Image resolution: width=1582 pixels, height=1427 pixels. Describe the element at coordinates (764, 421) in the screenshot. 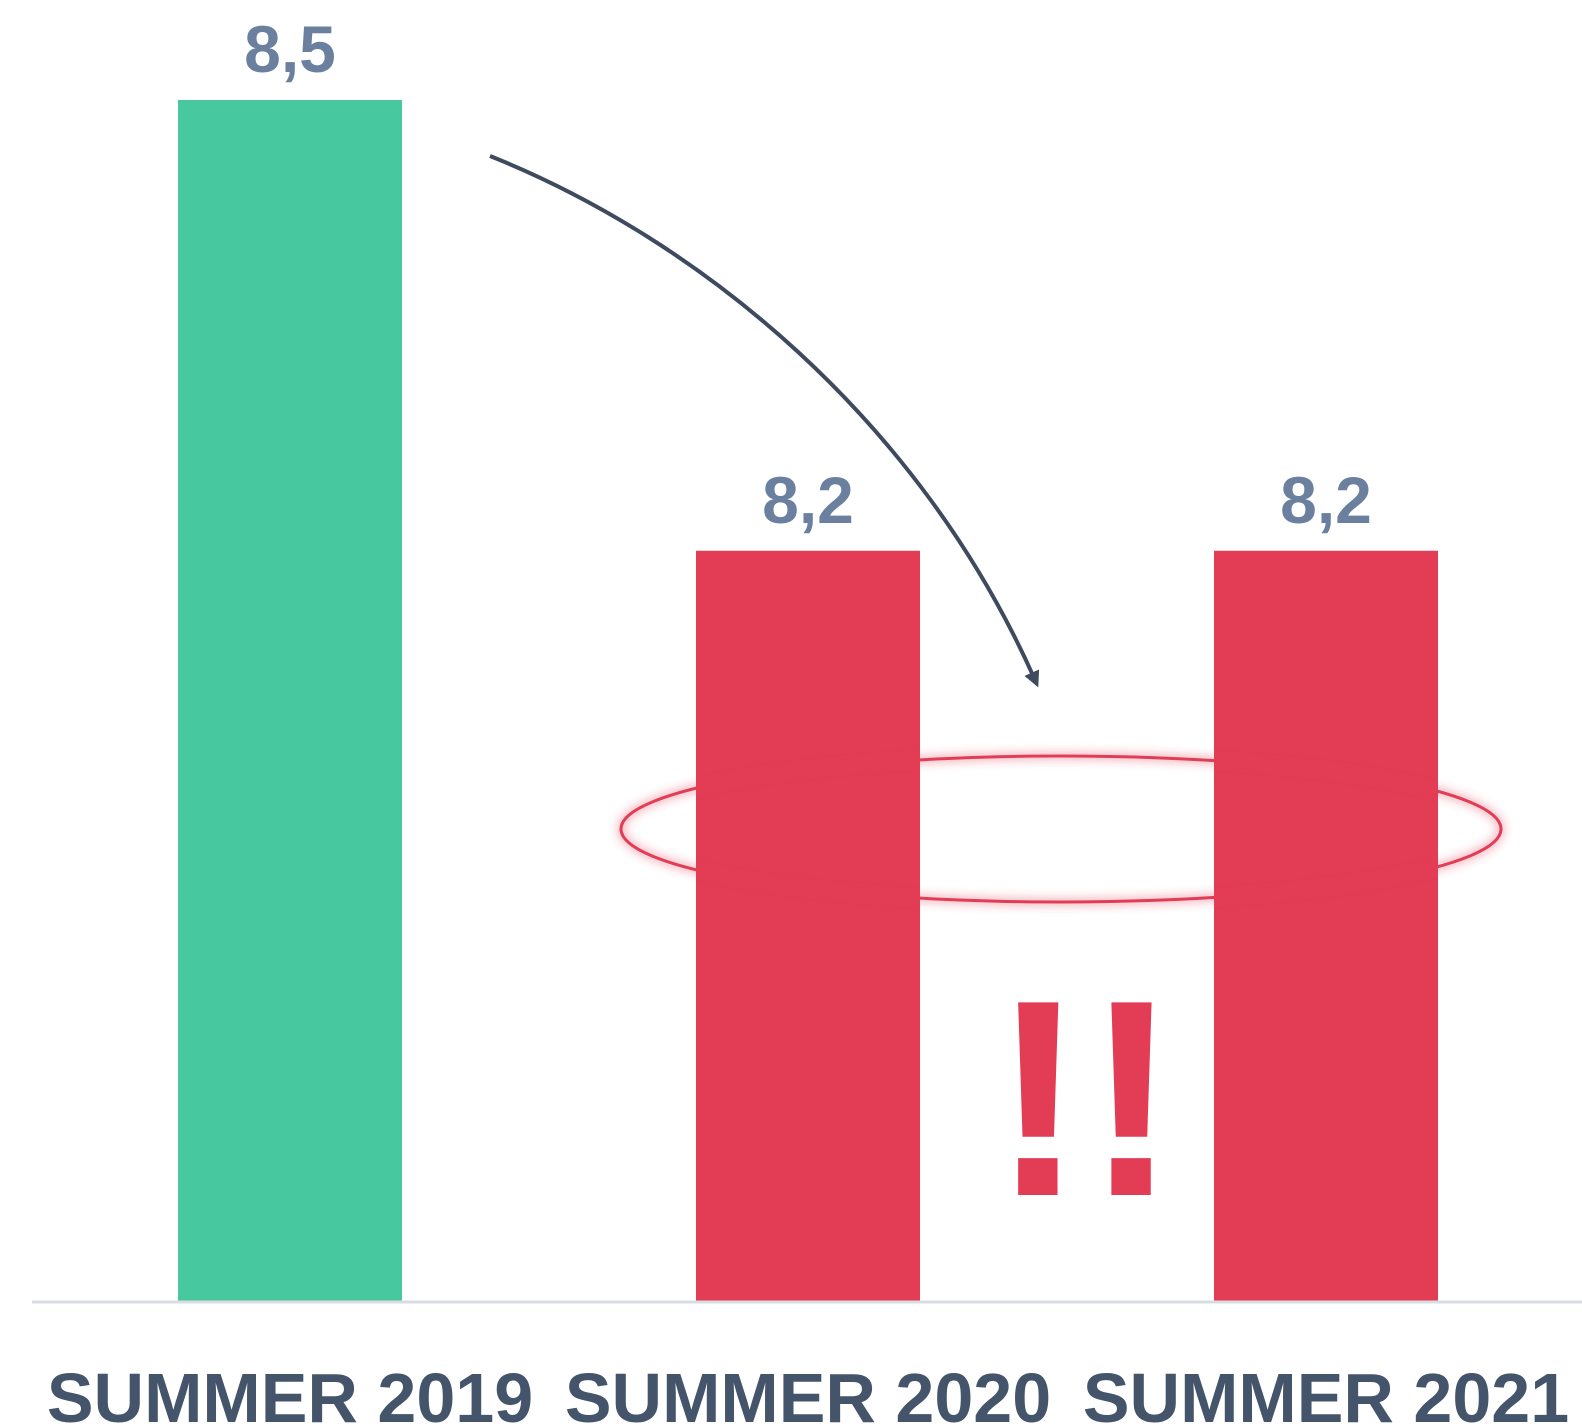

I see `trend-arrow` at that location.